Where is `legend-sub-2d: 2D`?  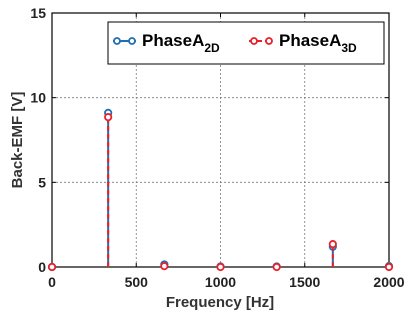 legend-sub-2d: 2D is located at coordinates (212, 48).